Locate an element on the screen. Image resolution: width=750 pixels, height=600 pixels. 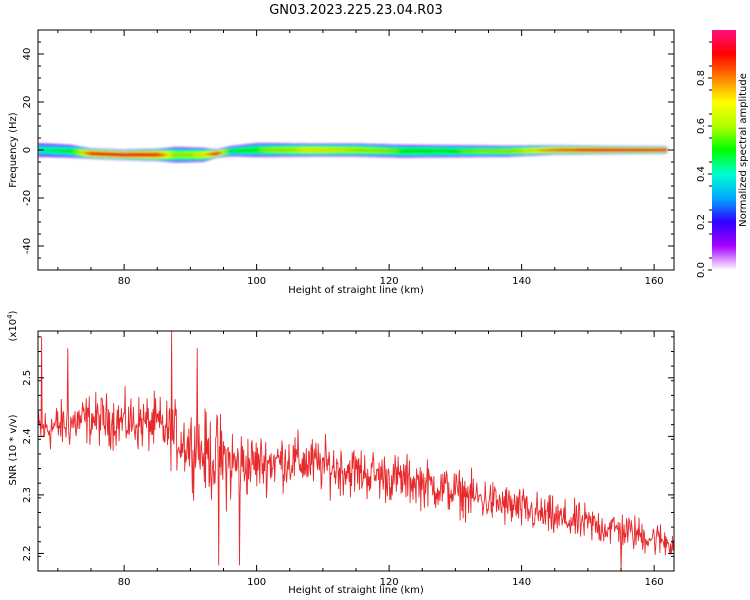
y-tick-label: 0 is located at coordinates (27, 150).